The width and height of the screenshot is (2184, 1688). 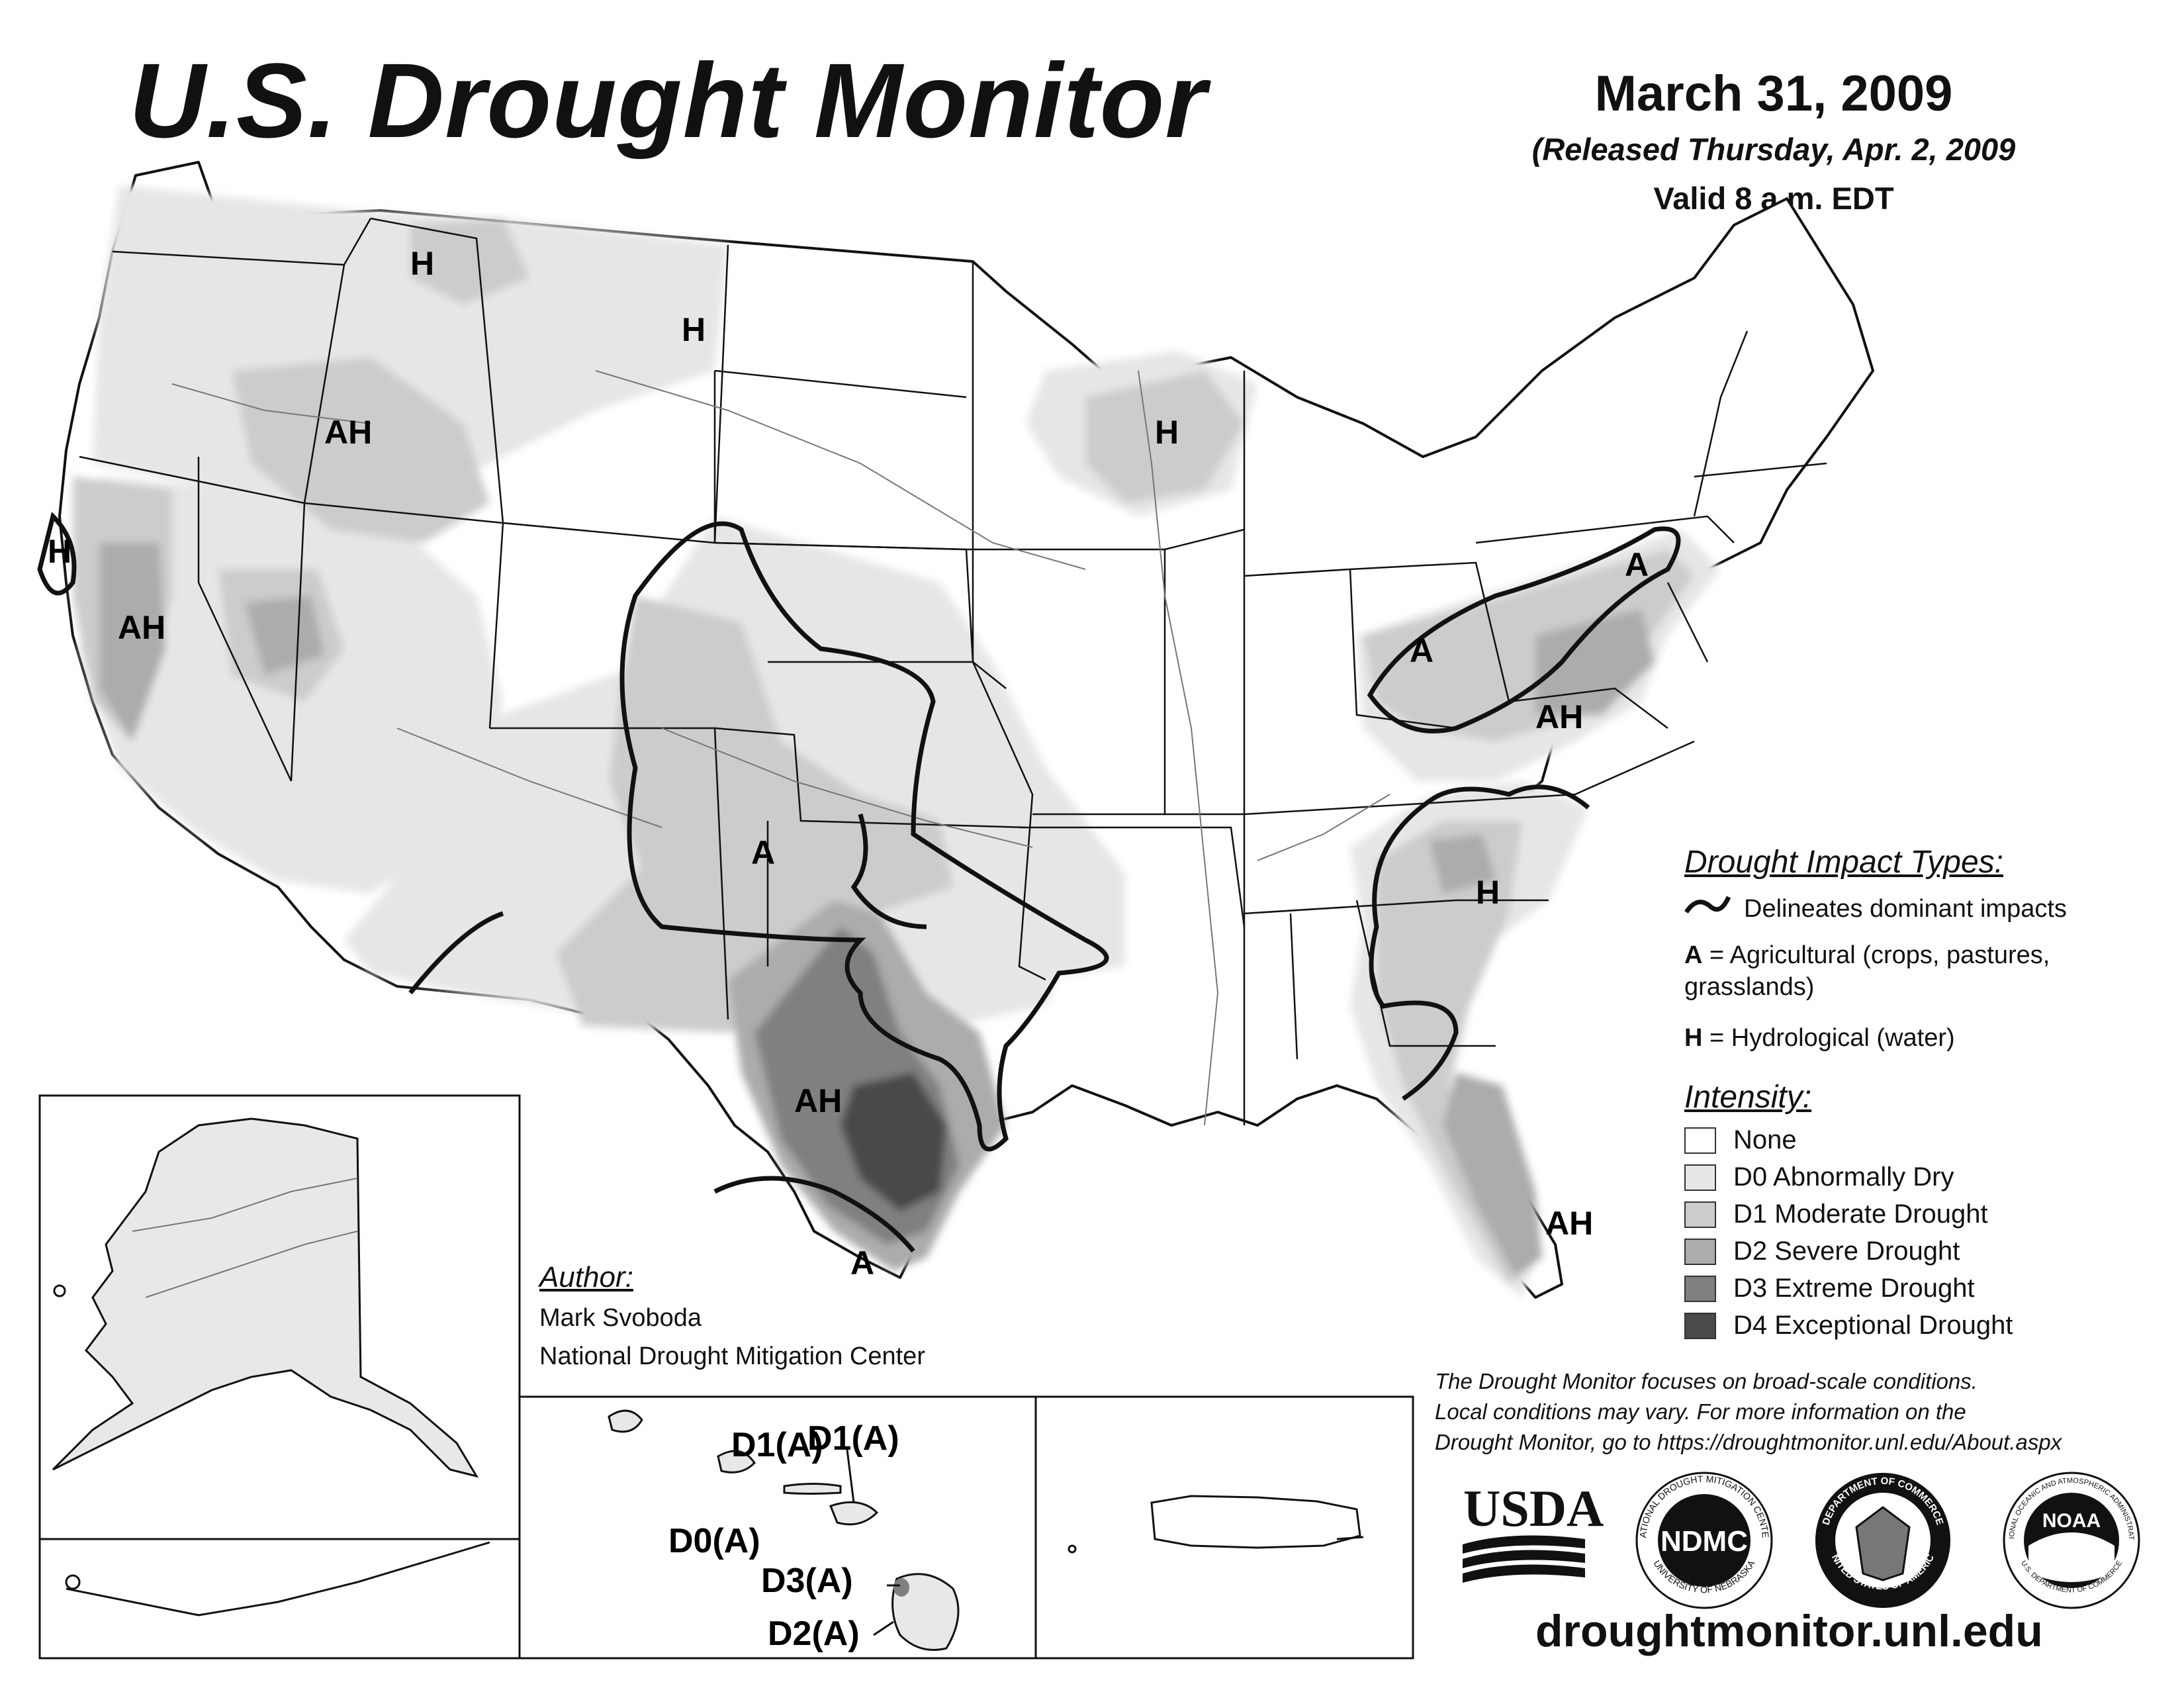 I want to click on d1-east, so click(x=1528, y=645).